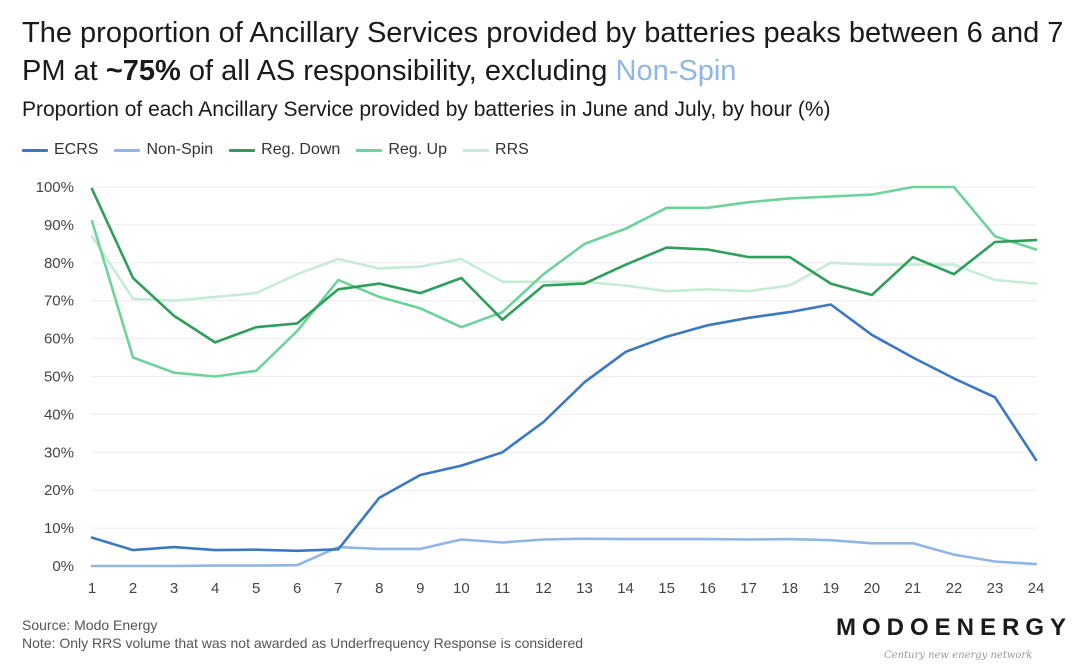 The height and width of the screenshot is (669, 1080). Describe the element at coordinates (256, 588) in the screenshot. I see `x-tick-label: 5` at that location.